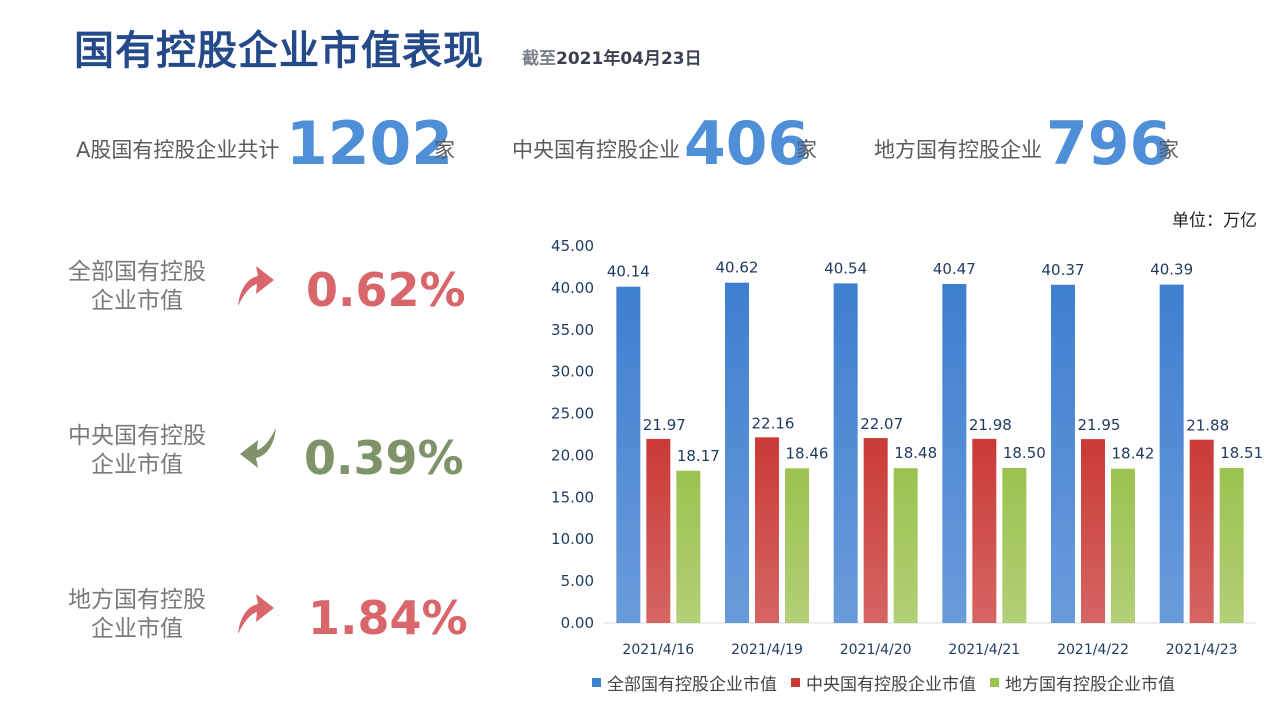  Describe the element at coordinates (388, 618) in the screenshot. I see `indicator-local-change: 1.84%` at that location.